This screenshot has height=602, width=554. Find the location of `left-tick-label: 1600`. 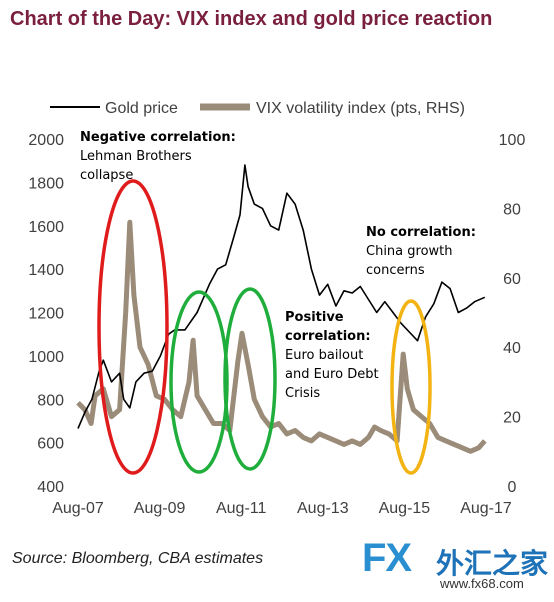

left-tick-label: 1600 is located at coordinates (46, 227).